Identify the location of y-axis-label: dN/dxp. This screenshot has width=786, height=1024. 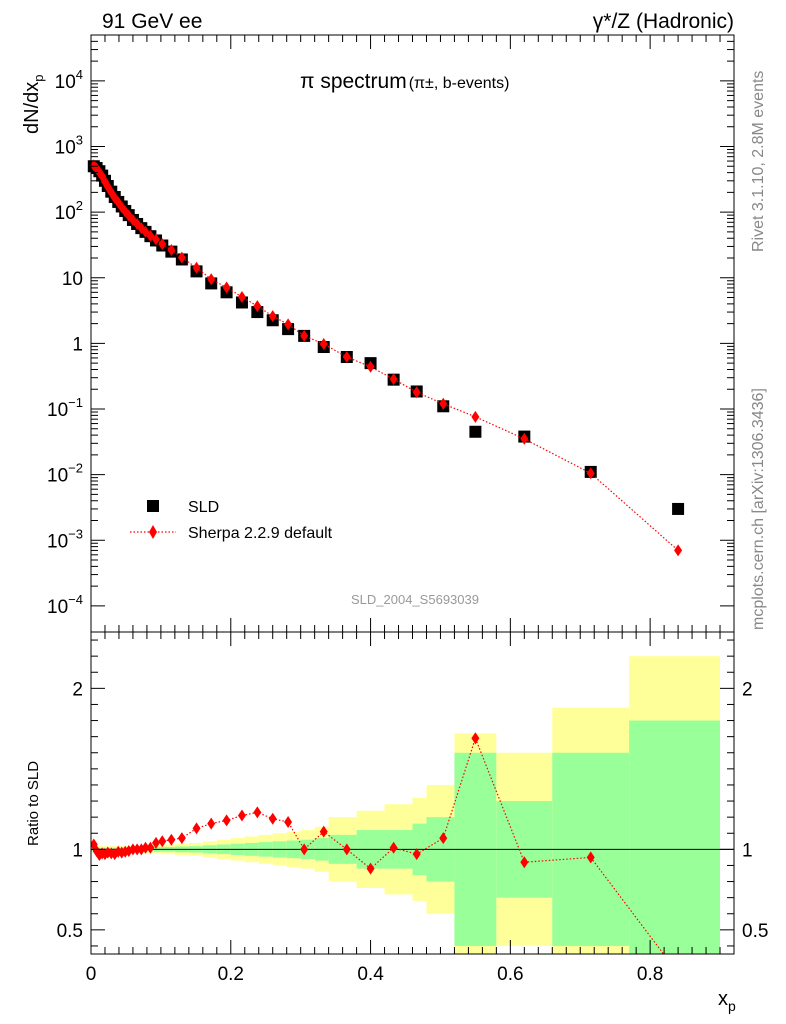
(33, 104).